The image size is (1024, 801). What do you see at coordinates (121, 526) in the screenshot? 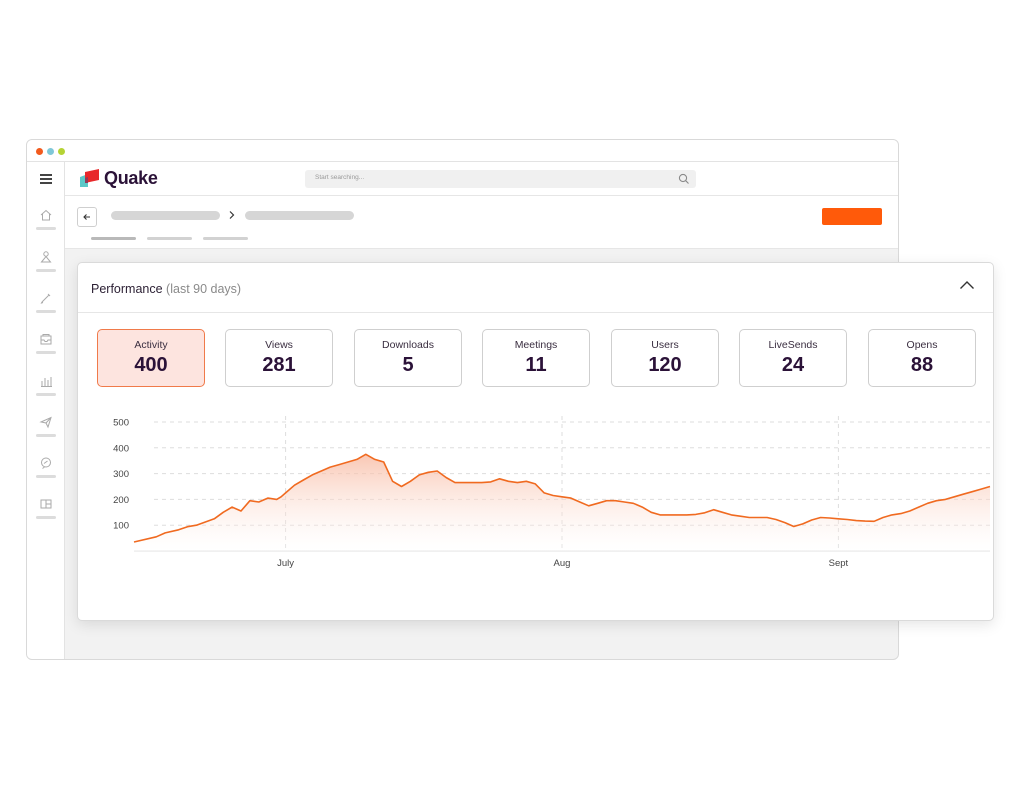
I see `y-tick-label: 100` at bounding box center [121, 526].